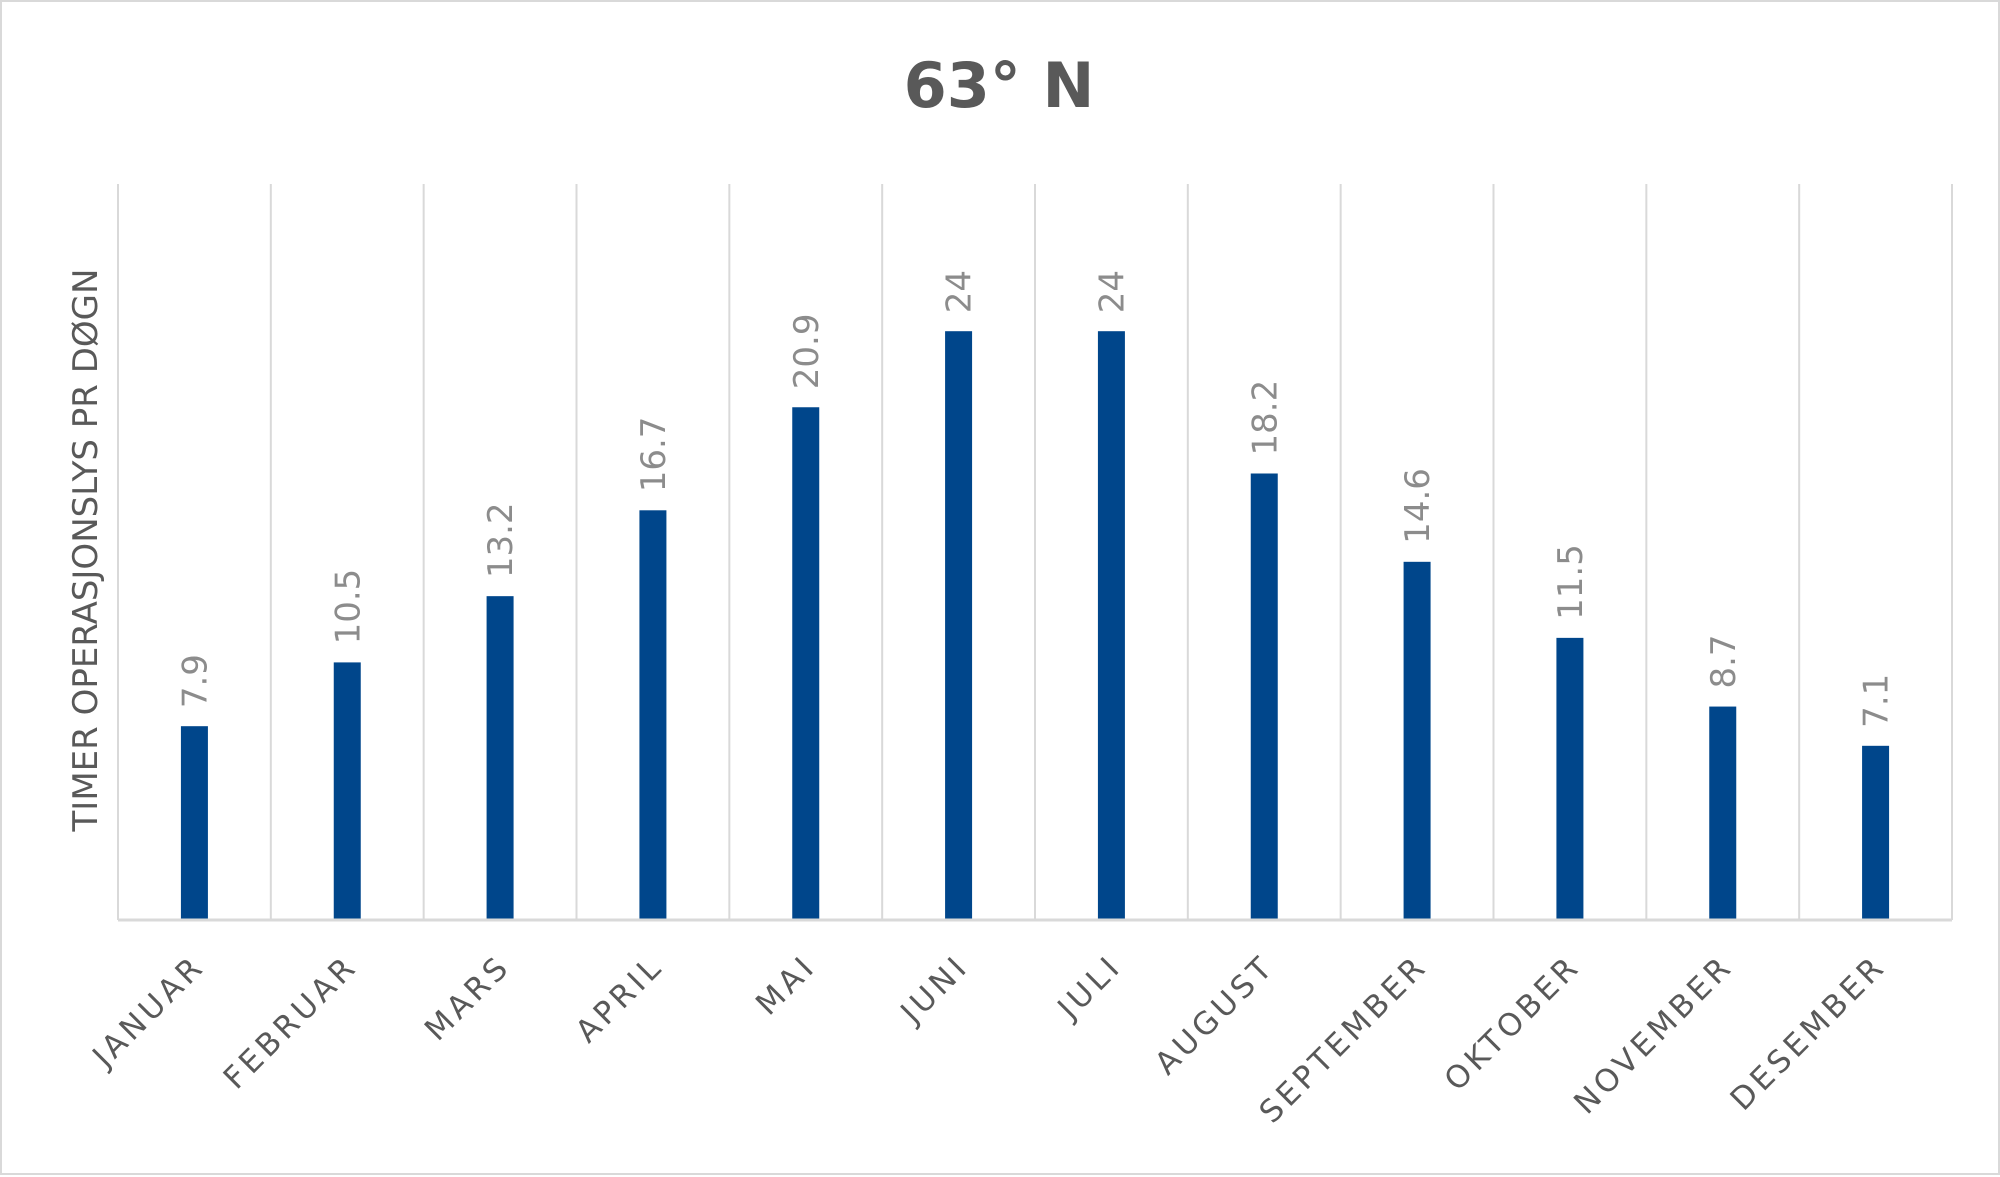 The width and height of the screenshot is (2000, 1177). What do you see at coordinates (1653, 1034) in the screenshot?
I see `tick-label-november: NOVEMBER` at bounding box center [1653, 1034].